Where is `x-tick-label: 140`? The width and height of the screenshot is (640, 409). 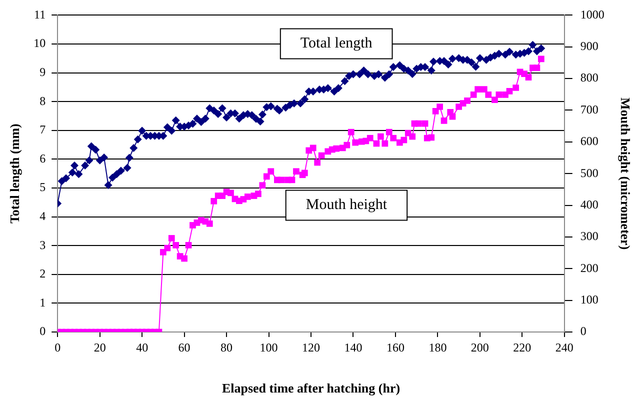
x-tick-label: 140 is located at coordinates (353, 347).